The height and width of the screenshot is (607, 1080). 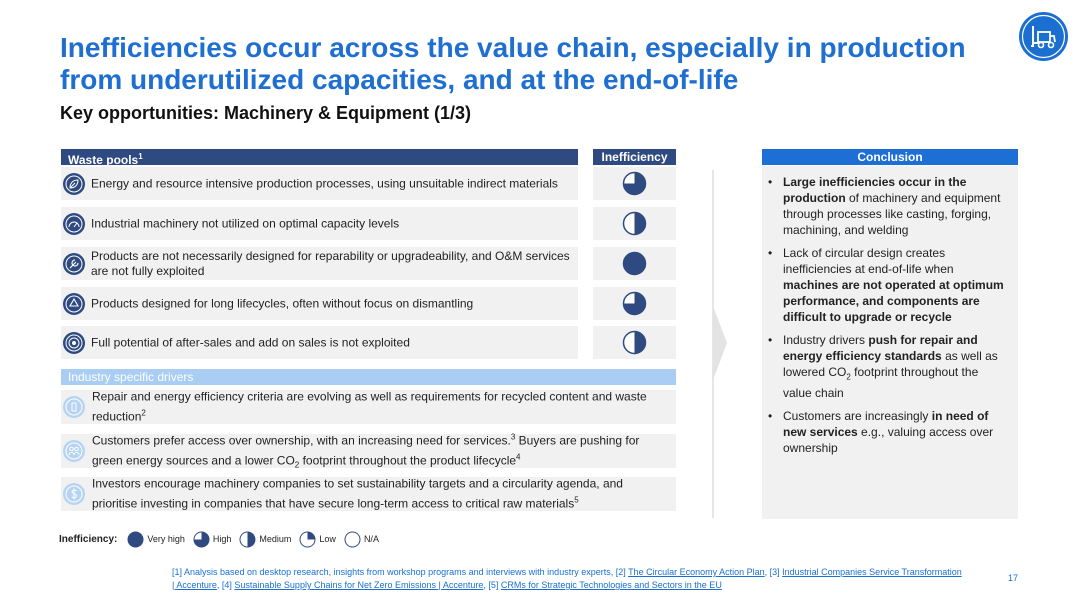 What do you see at coordinates (327, 539) in the screenshot?
I see `legend-item-label: Low` at bounding box center [327, 539].